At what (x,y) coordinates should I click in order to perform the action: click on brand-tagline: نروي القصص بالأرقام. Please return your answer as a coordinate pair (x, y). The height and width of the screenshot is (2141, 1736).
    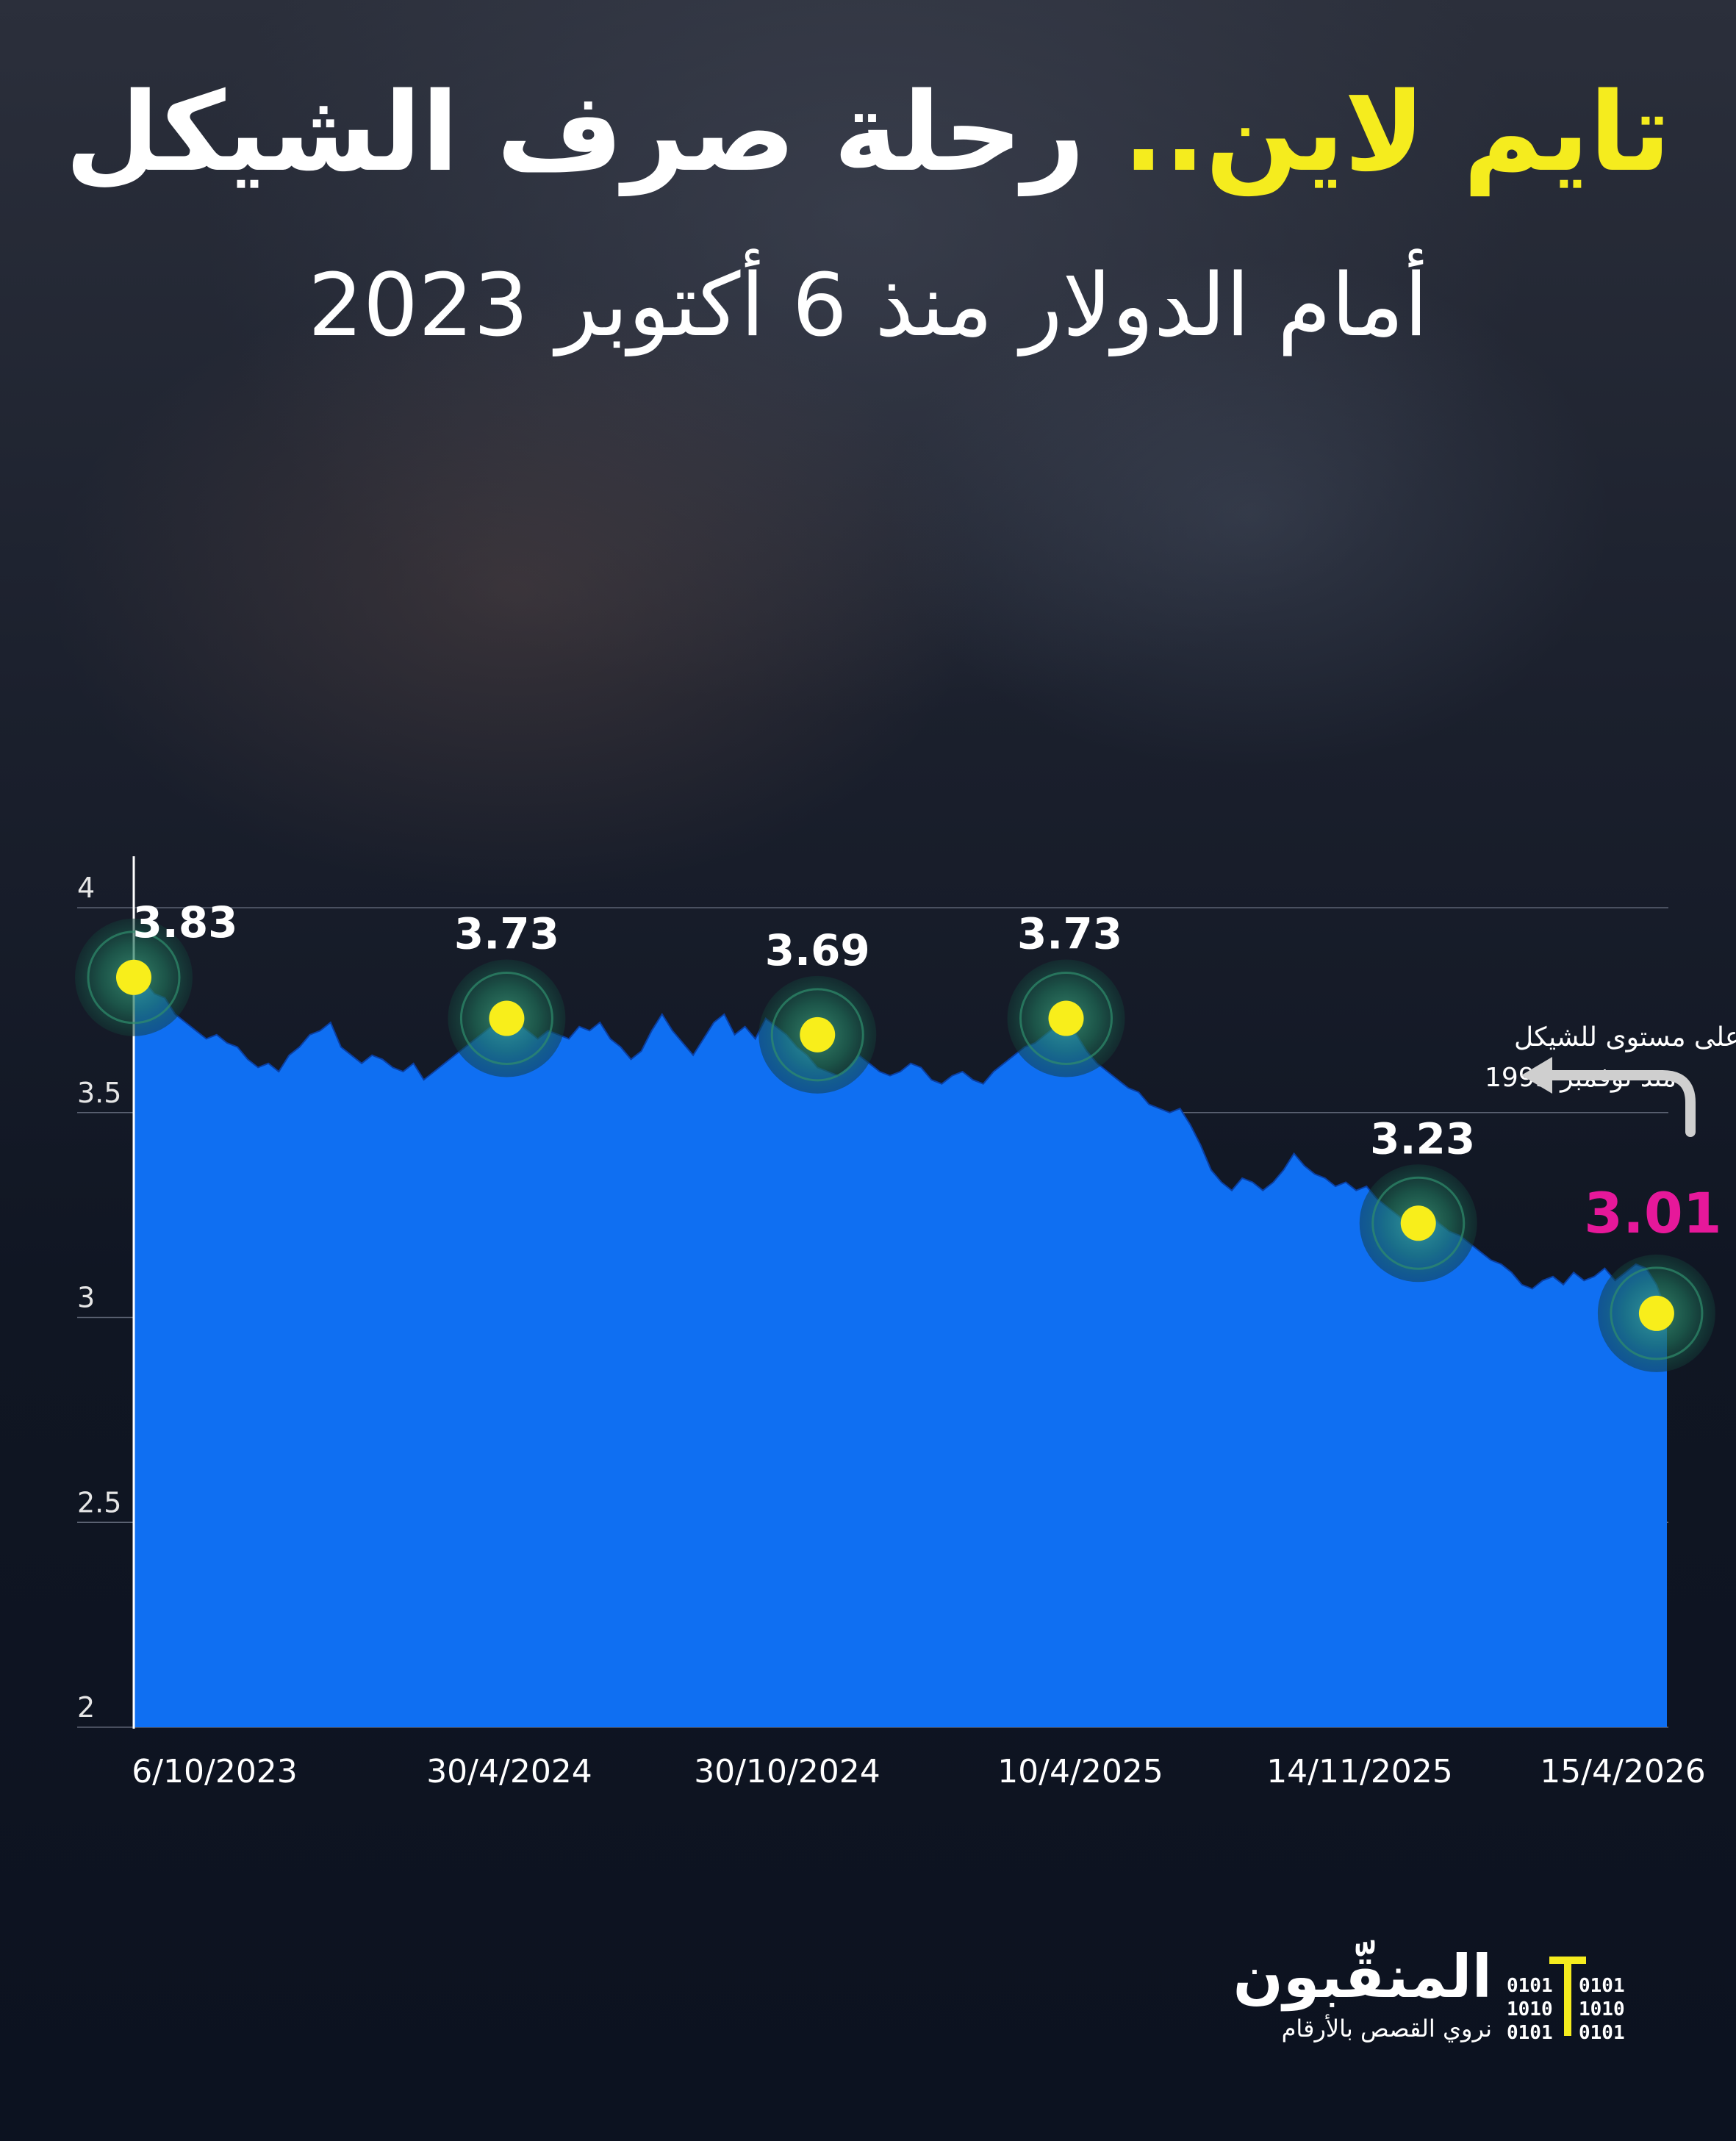
    Looking at the image, I should click on (1386, 2029).